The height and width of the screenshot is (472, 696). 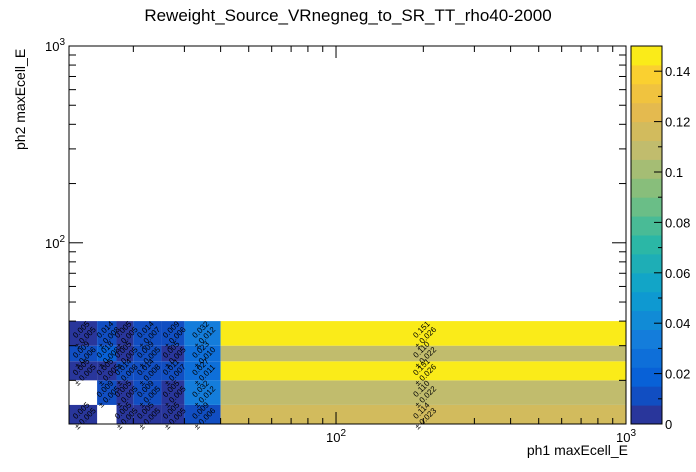 What do you see at coordinates (626, 436) in the screenshot?
I see `x-tick-label: 10³` at bounding box center [626, 436].